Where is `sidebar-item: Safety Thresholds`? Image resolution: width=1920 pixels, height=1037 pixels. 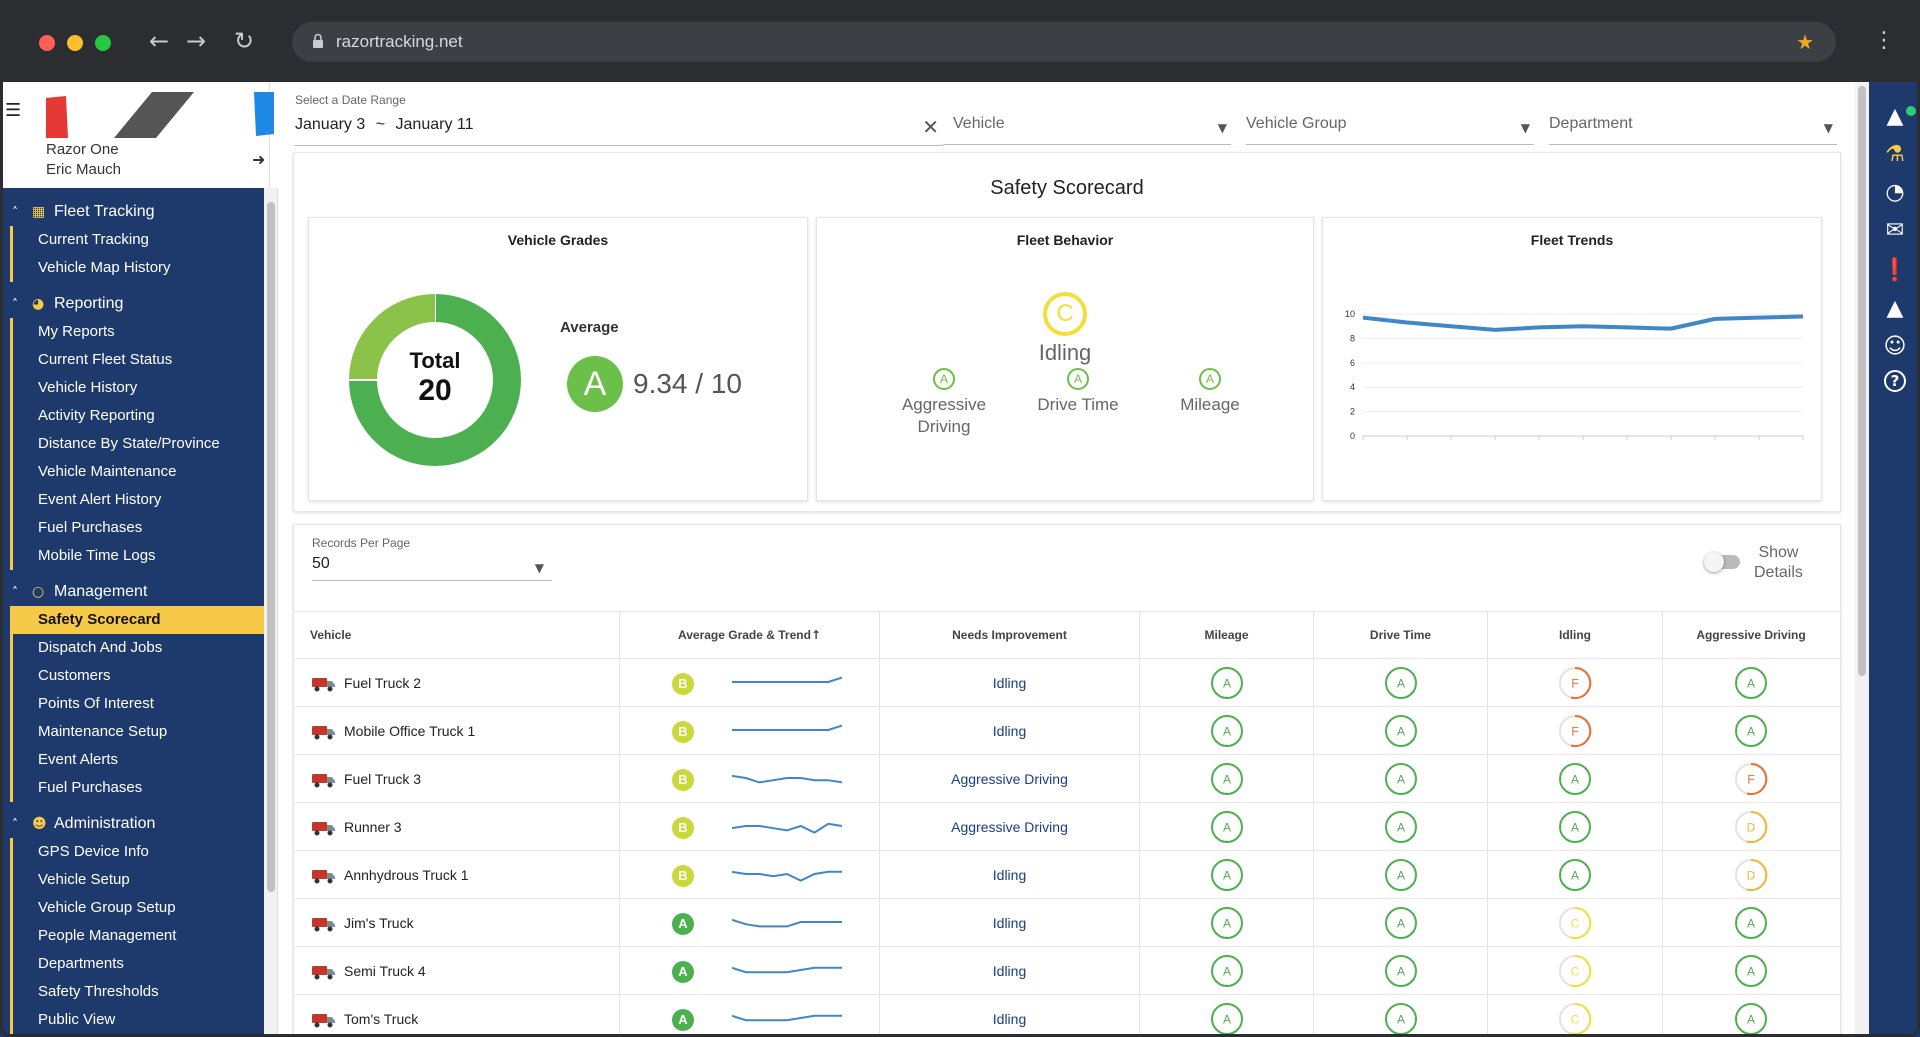 sidebar-item: Safety Thresholds is located at coordinates (137, 992).